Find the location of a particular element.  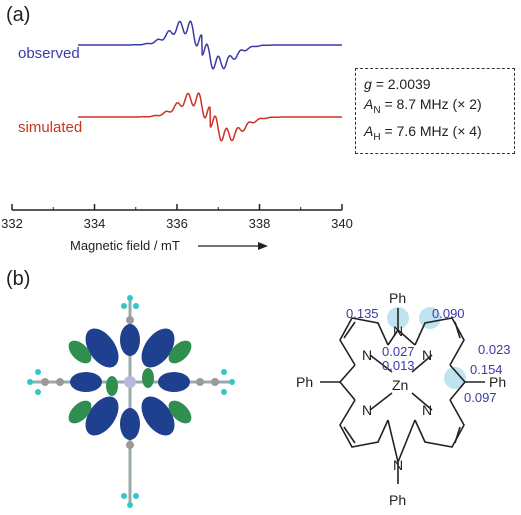

g-value: = 2.0039 is located at coordinates (403, 84).